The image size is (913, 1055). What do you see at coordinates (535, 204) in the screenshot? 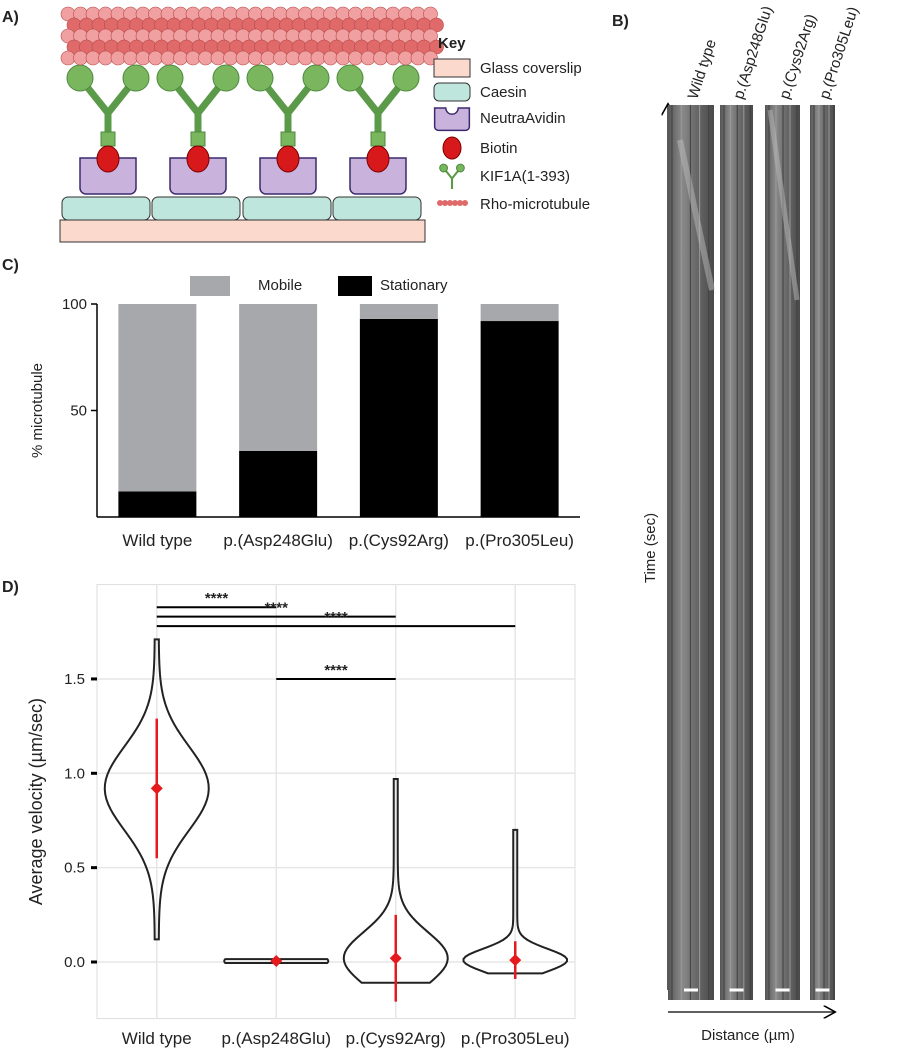
I see `key-label: Rho-microtubule` at bounding box center [535, 204].